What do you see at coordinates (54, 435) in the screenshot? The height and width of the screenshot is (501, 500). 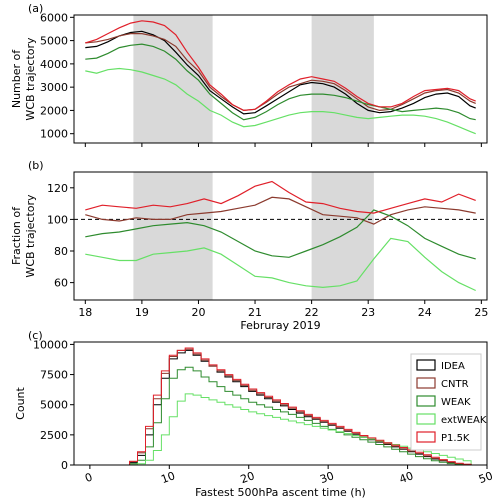 I see `y-tick-label: 2500` at bounding box center [54, 435].